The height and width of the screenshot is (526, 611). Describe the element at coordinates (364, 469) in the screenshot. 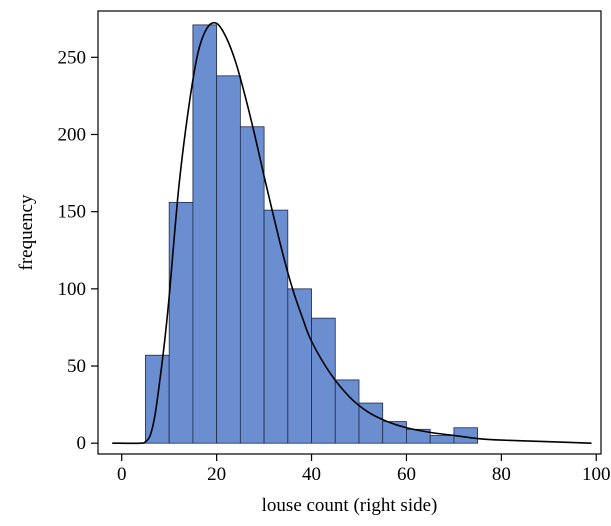

I see `x-axis-ticks: 0 20 40 60 80 100` at that location.